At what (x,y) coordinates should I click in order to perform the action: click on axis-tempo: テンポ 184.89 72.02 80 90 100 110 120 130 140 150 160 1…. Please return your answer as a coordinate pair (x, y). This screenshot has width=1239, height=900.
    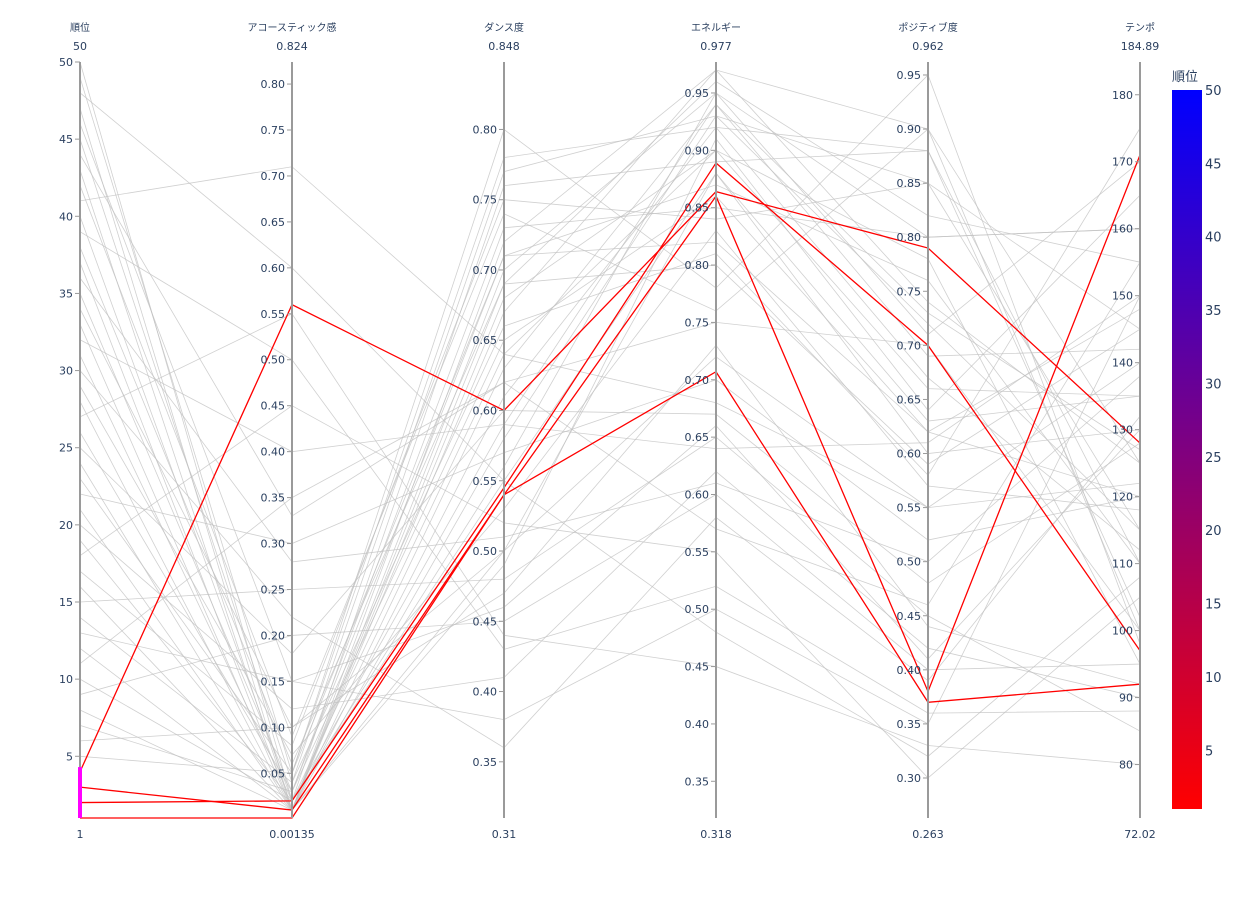
    Looking at the image, I should click on (1135, 431).